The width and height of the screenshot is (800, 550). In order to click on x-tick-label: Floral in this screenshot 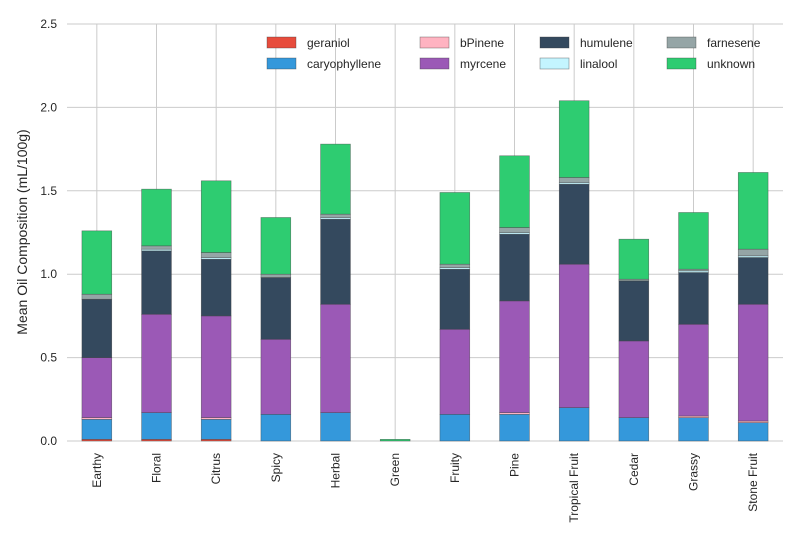, I will do `click(157, 468)`.